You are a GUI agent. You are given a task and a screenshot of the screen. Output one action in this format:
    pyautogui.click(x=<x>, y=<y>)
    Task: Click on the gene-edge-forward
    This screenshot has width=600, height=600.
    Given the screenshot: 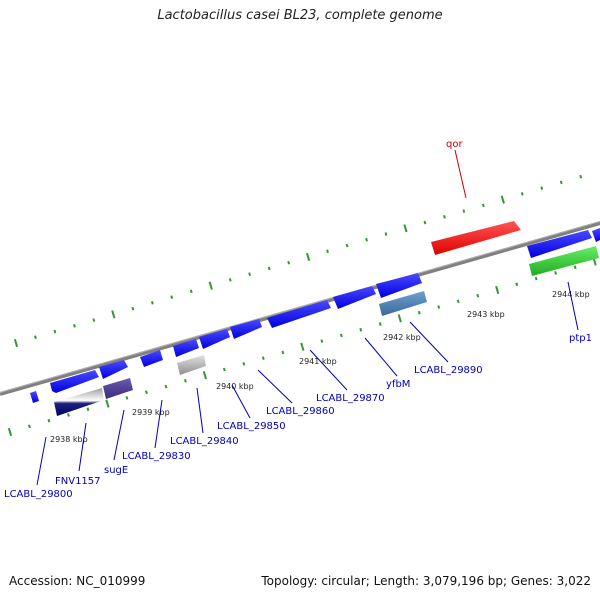 What is the action you would take?
    pyautogui.click(x=596, y=235)
    